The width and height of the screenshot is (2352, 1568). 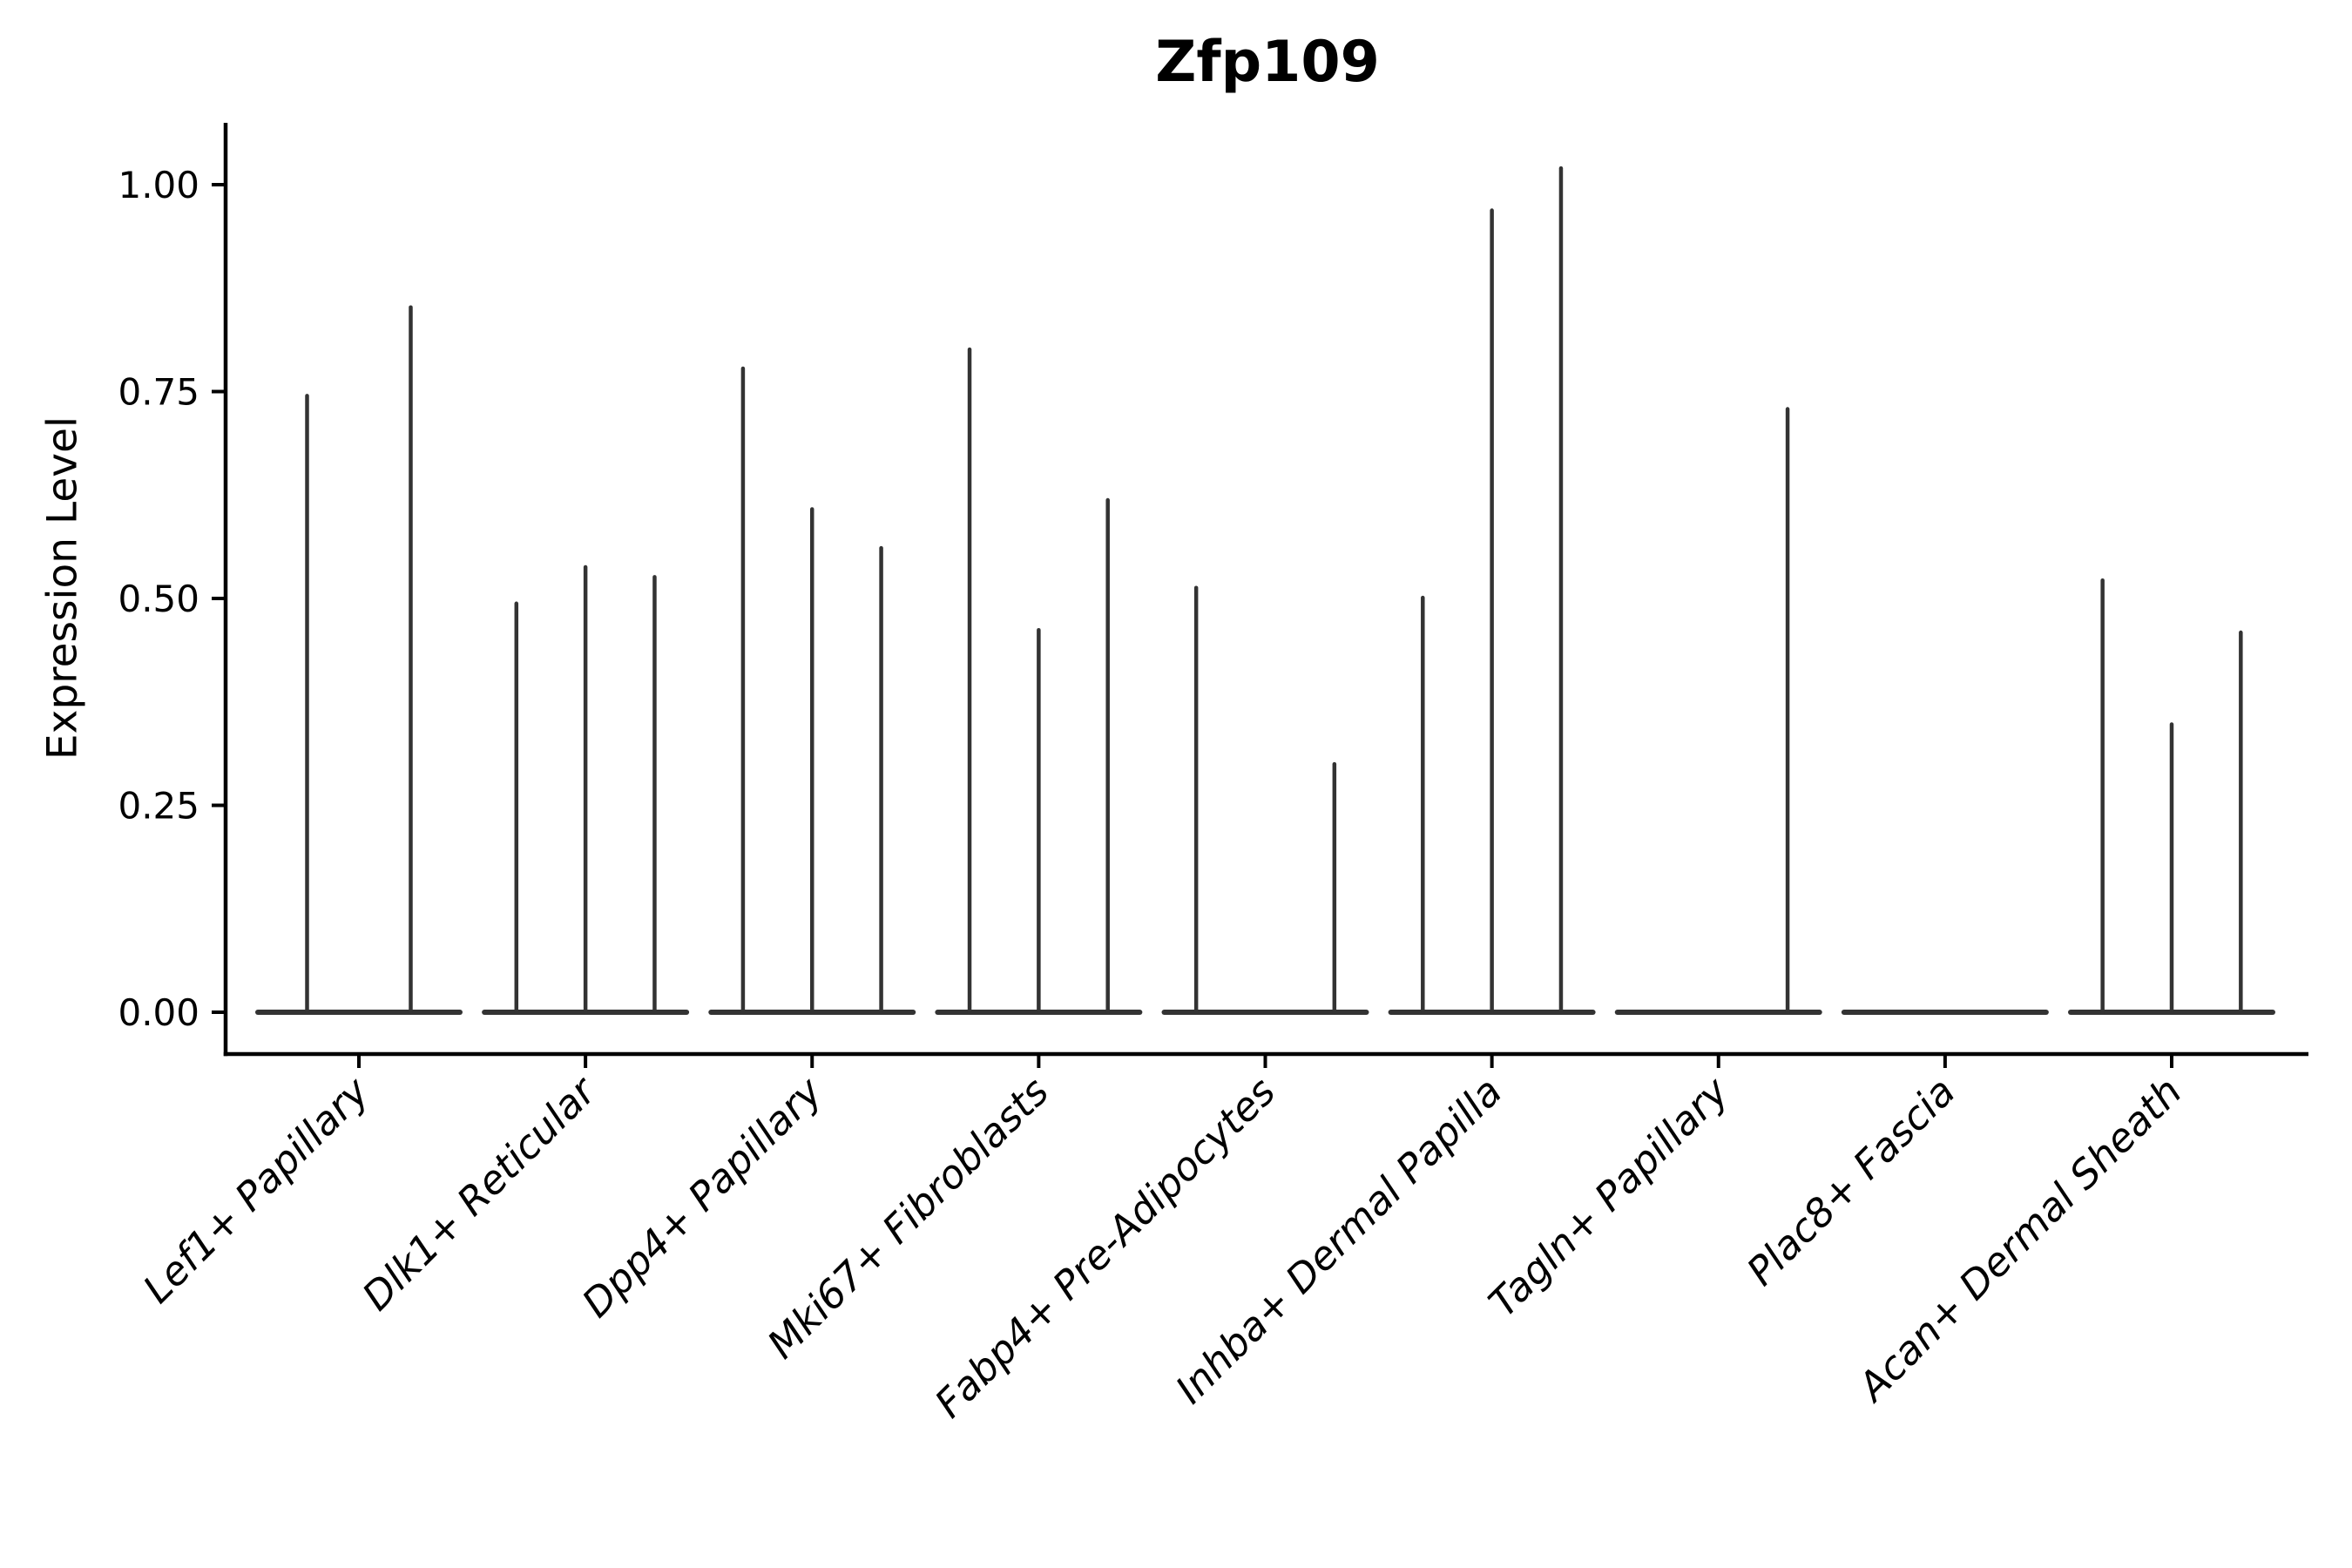 What do you see at coordinates (158, 185) in the screenshot?
I see `y-tick-label: 1.00` at bounding box center [158, 185].